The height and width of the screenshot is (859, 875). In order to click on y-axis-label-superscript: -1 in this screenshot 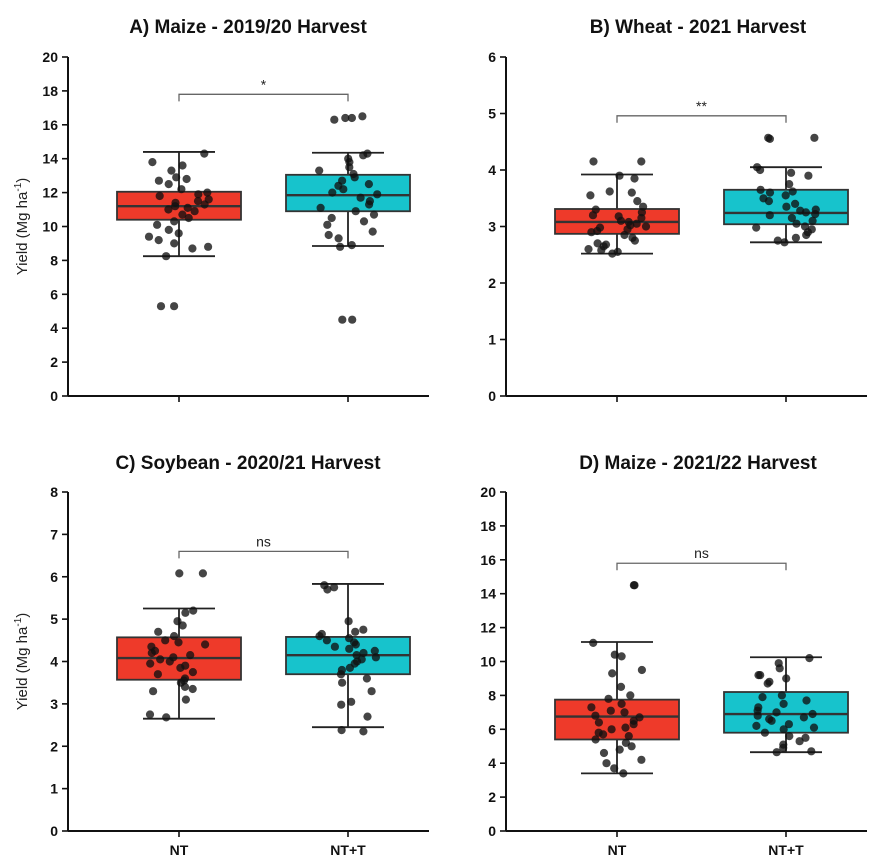, I will do `click(18, 621)`.